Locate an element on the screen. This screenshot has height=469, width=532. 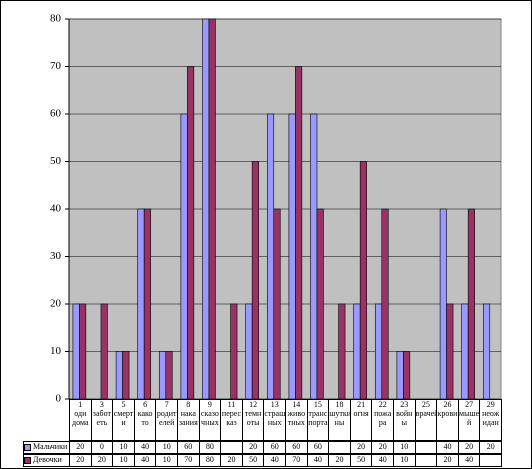
legend-label: Мальчики is located at coordinates (50, 446).